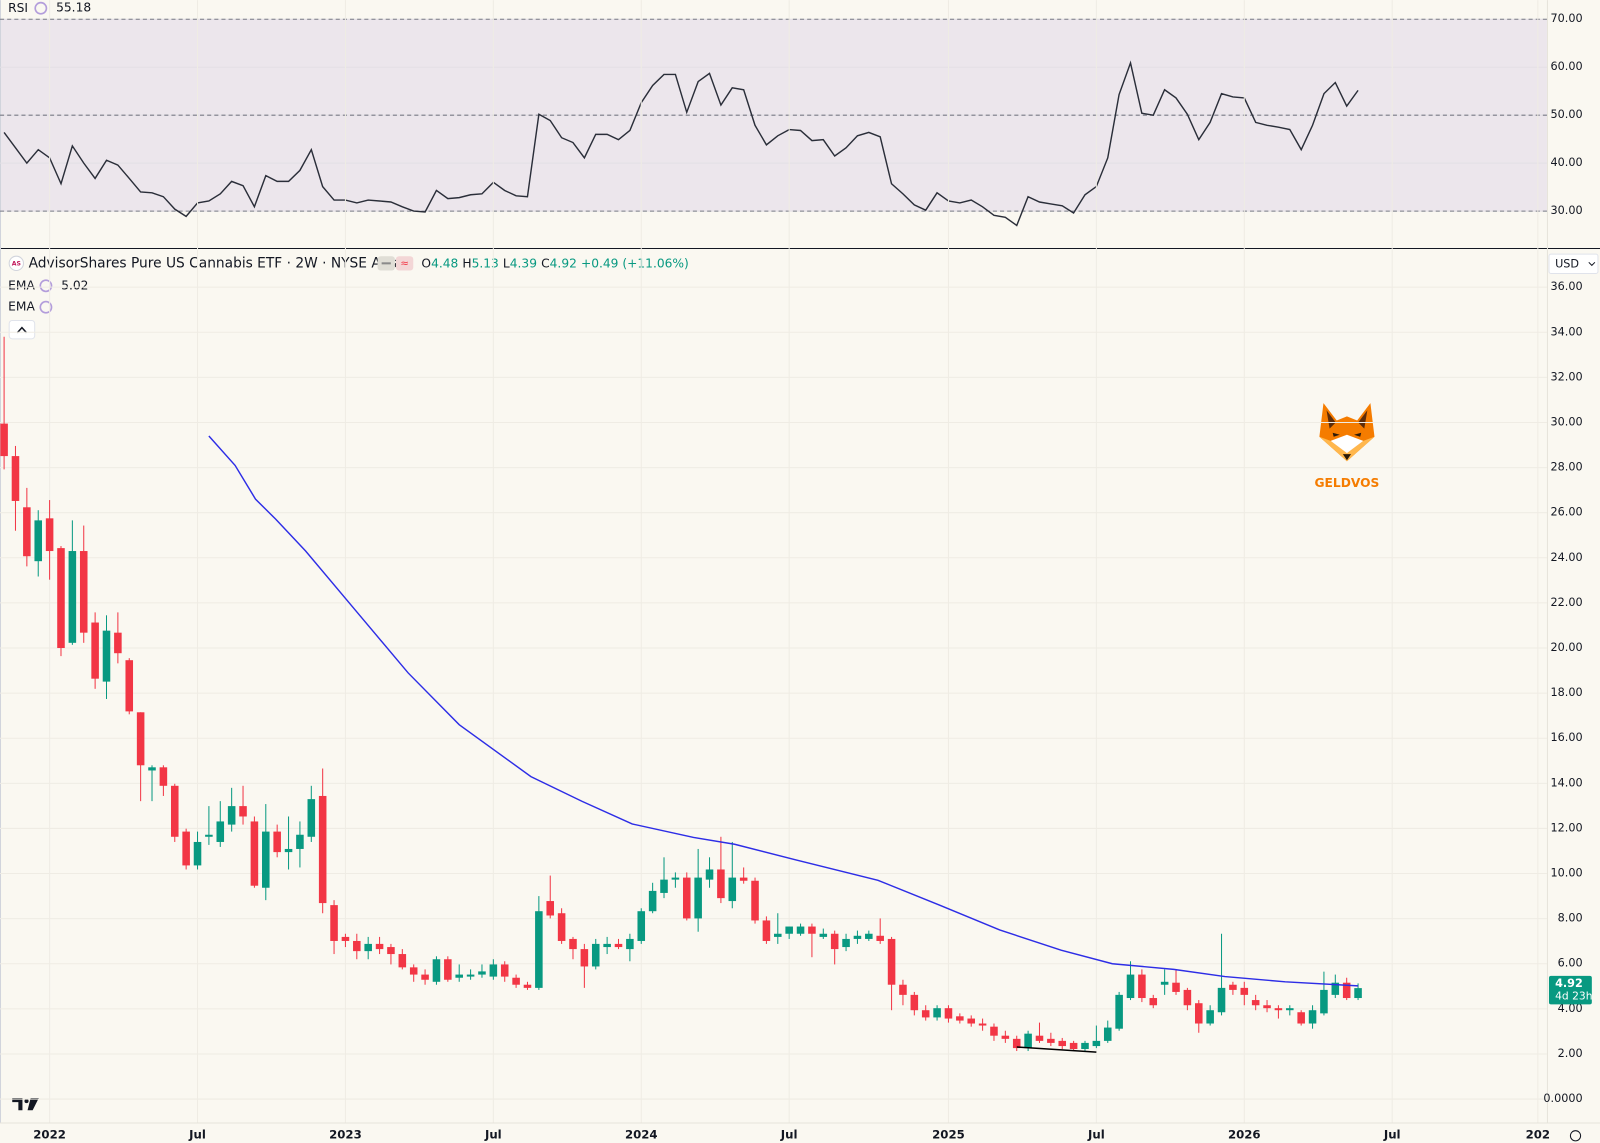 The width and height of the screenshot is (1600, 1143). I want to click on y-tick-label: 28.00, so click(1567, 467).